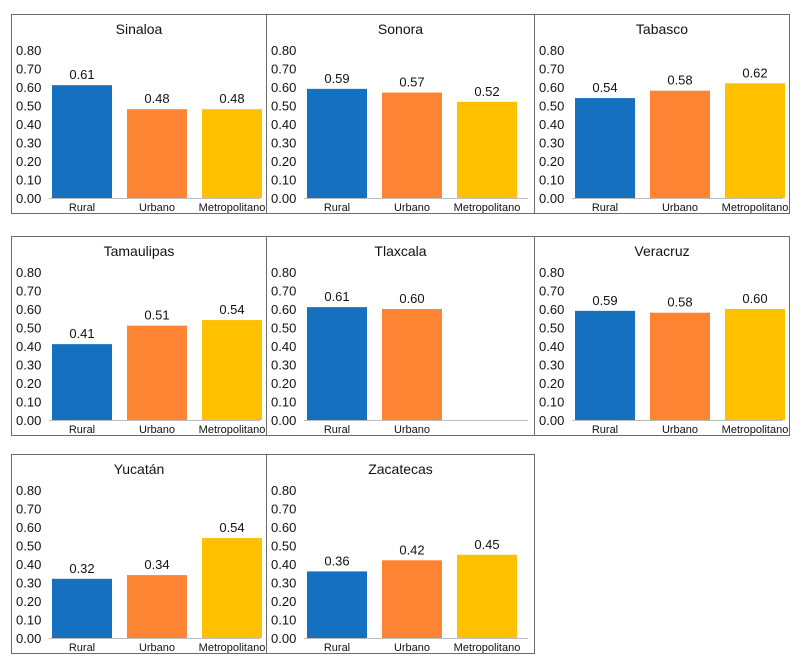  I want to click on value-label: 0.34, so click(156, 564).